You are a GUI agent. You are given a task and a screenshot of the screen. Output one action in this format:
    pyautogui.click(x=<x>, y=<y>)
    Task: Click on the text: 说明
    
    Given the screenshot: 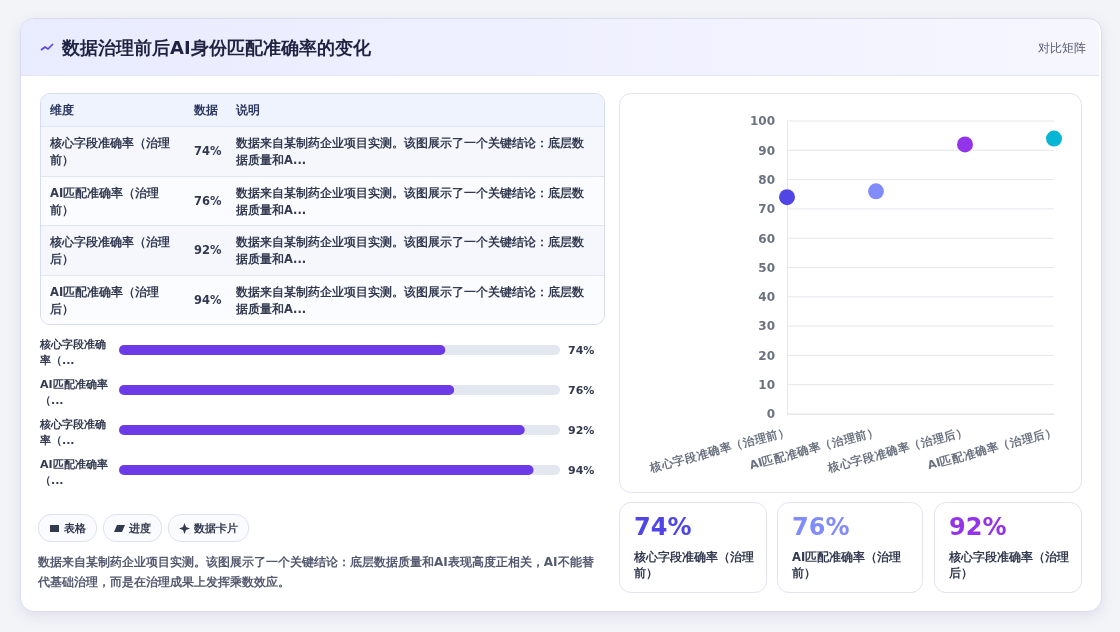 What is the action you would take?
    pyautogui.click(x=248, y=110)
    